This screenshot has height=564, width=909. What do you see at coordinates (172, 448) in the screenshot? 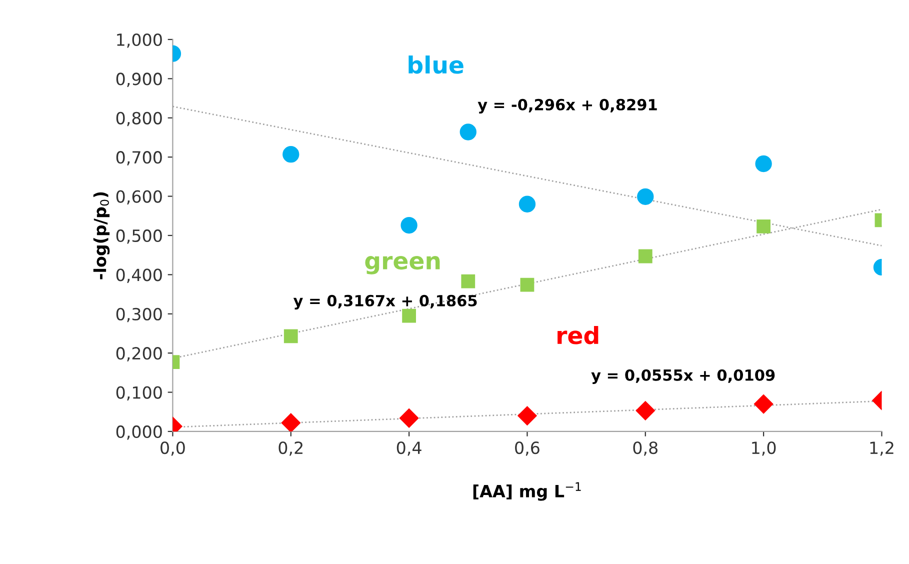
I see `x-tick-label: 0,0` at bounding box center [172, 448].